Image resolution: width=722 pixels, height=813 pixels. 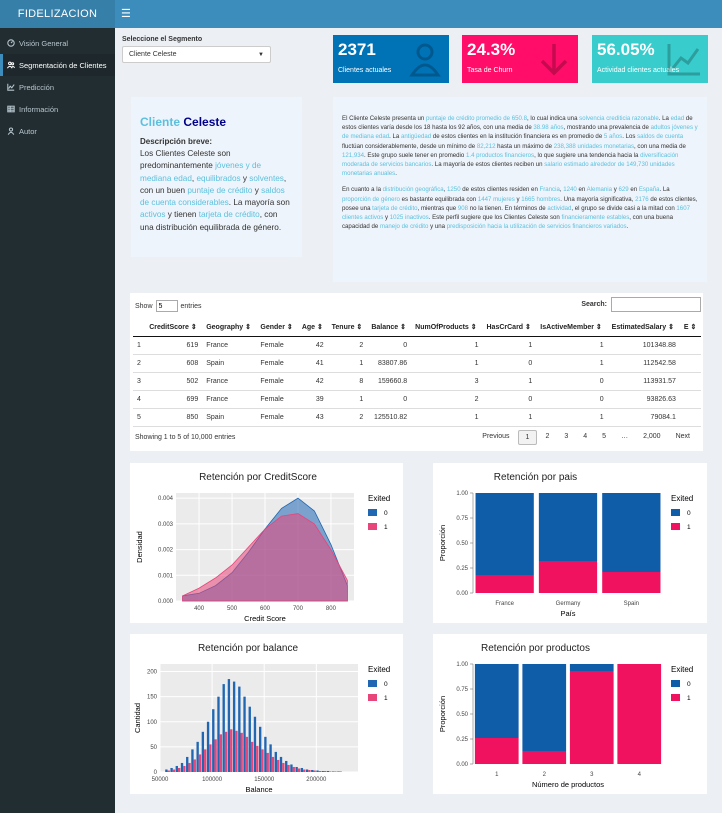 I want to click on table-row: 1 619 France Female 42 2 0 1 1 1 101348.88, so click(x=417, y=345).